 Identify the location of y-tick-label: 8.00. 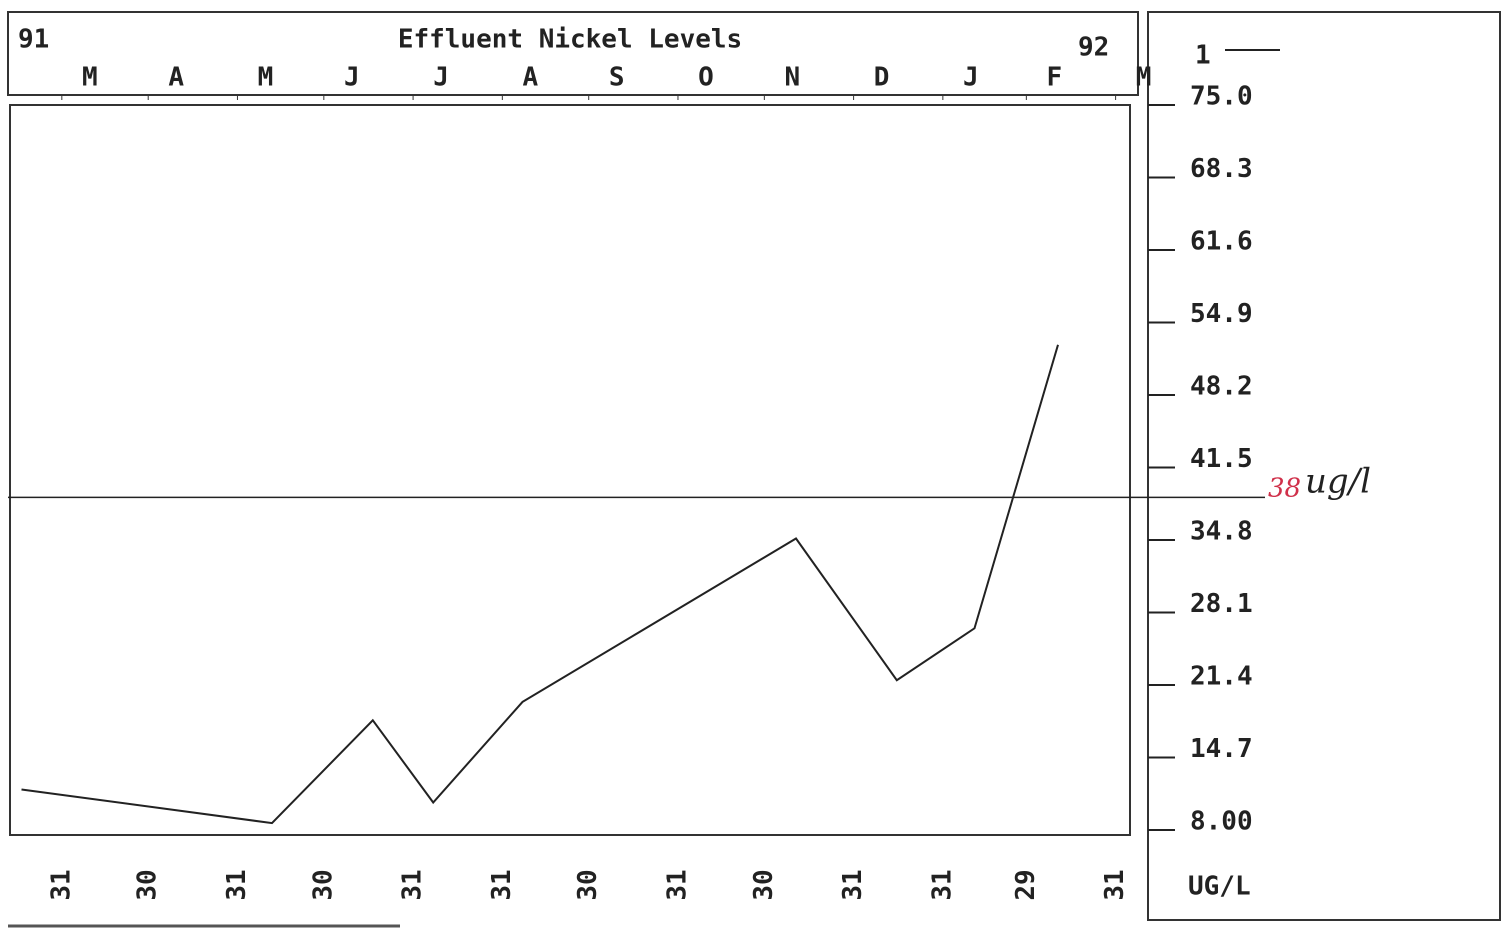
(1221, 822).